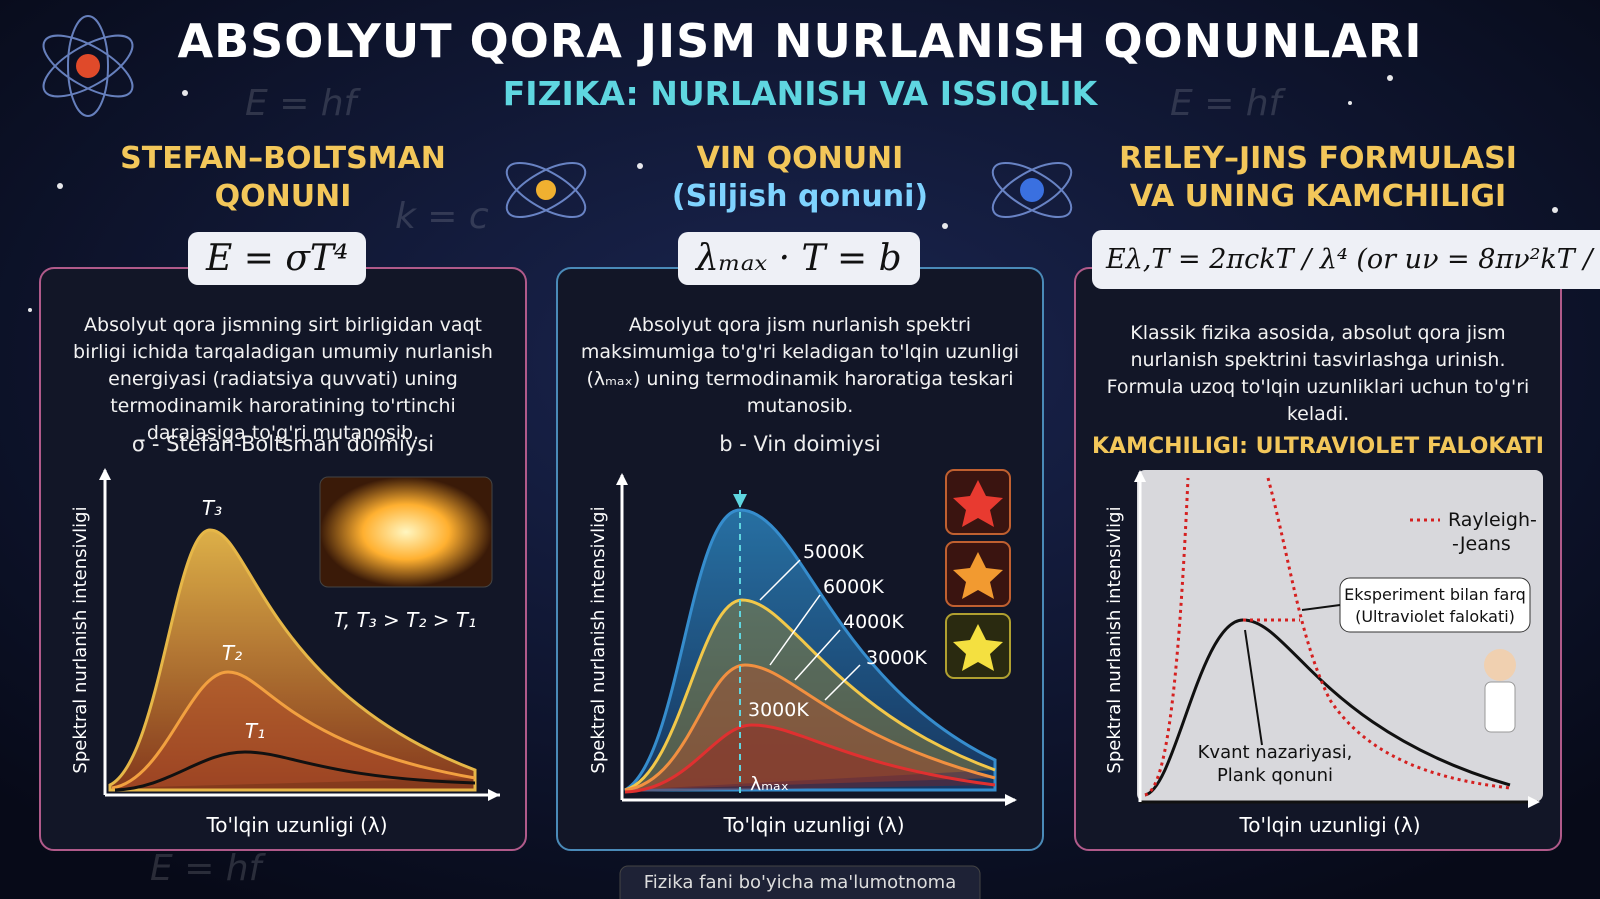 This screenshot has height=899, width=1600. I want to click on callout-text: (Ultraviolet falokati), so click(1435, 616).